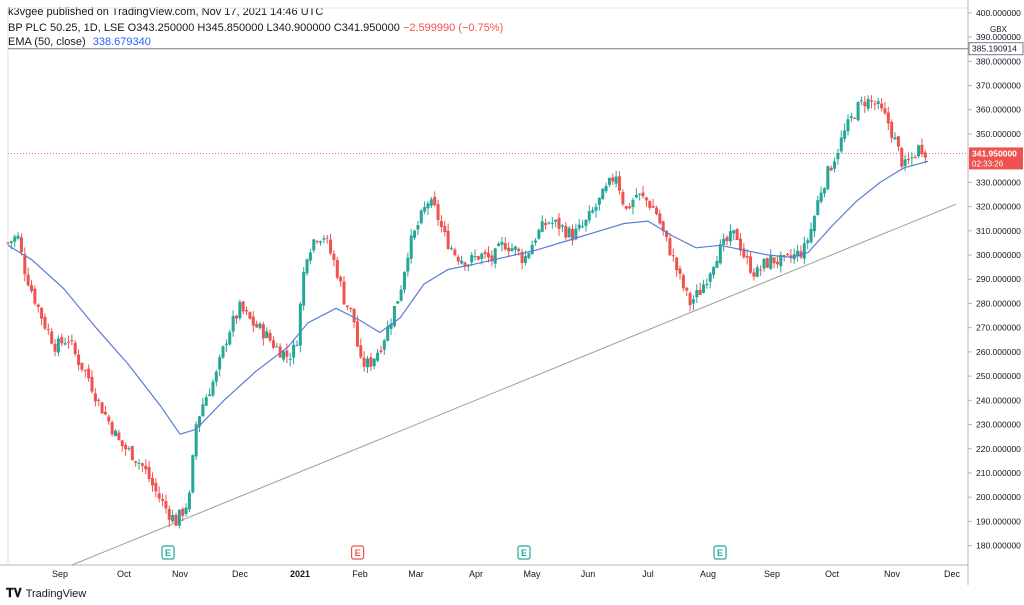 The image size is (1024, 605). Describe the element at coordinates (648, 574) in the screenshot. I see `x-tick-label: Jul` at that location.